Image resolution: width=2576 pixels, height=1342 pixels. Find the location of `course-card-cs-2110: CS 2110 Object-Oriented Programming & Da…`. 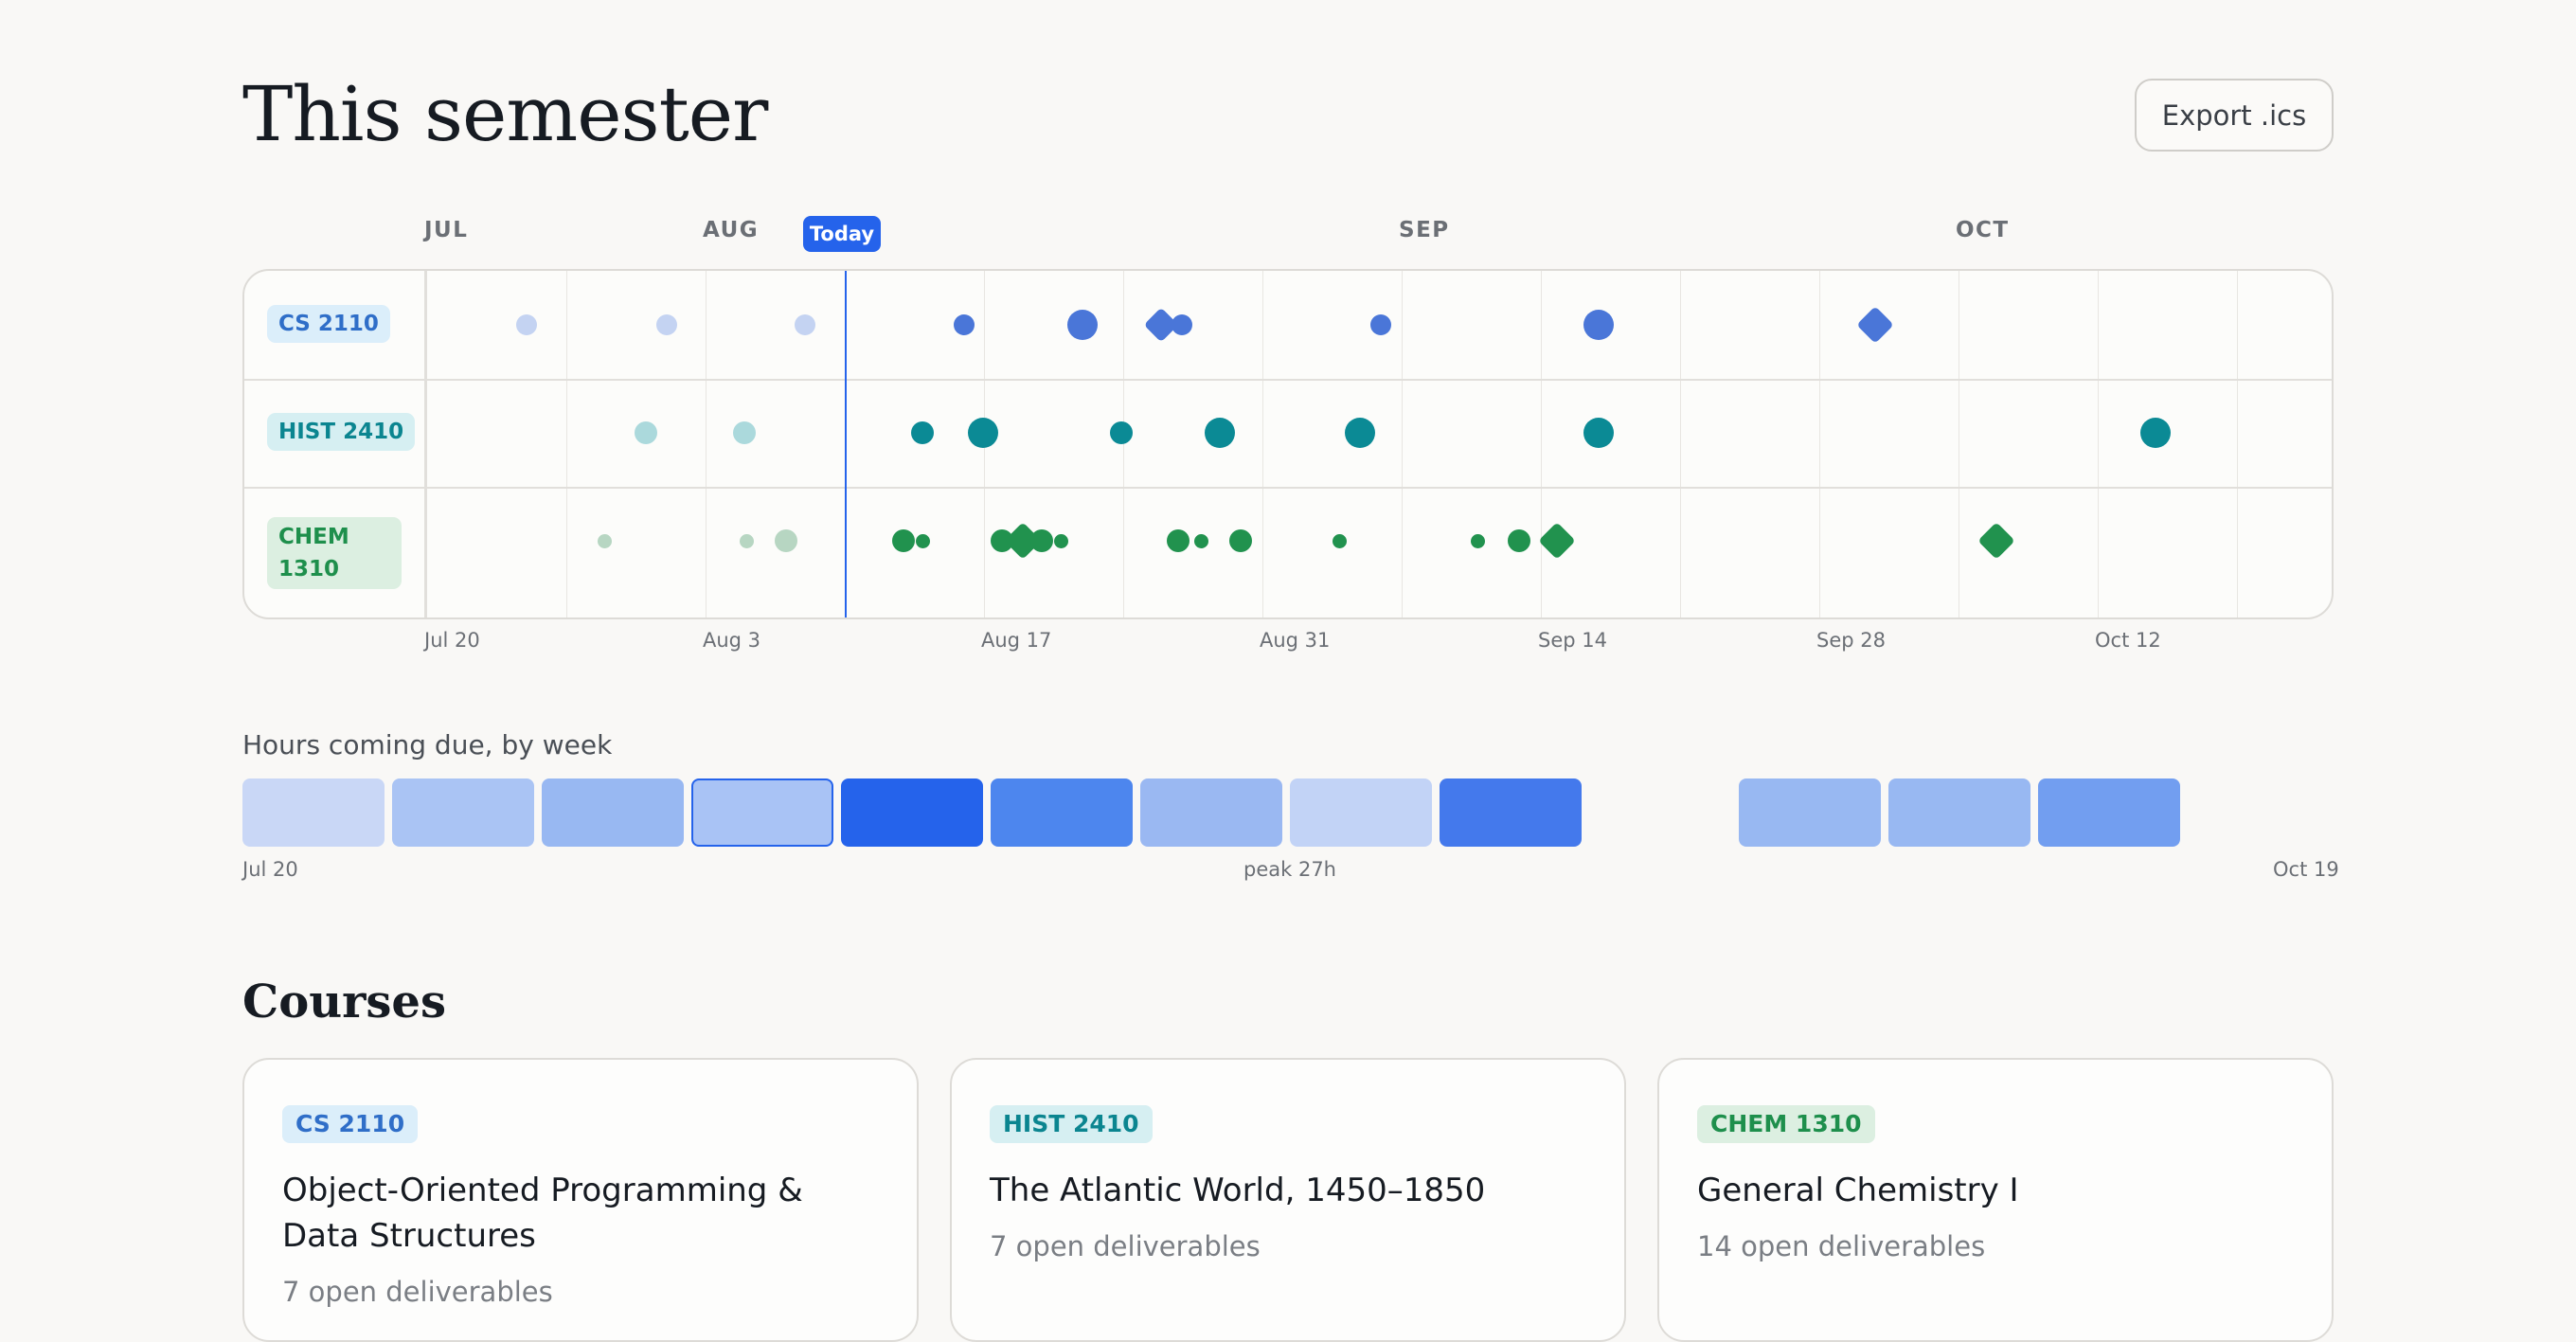

course-card-cs-2110: CS 2110 Object-Oriented Programming & Da… is located at coordinates (580, 1200).